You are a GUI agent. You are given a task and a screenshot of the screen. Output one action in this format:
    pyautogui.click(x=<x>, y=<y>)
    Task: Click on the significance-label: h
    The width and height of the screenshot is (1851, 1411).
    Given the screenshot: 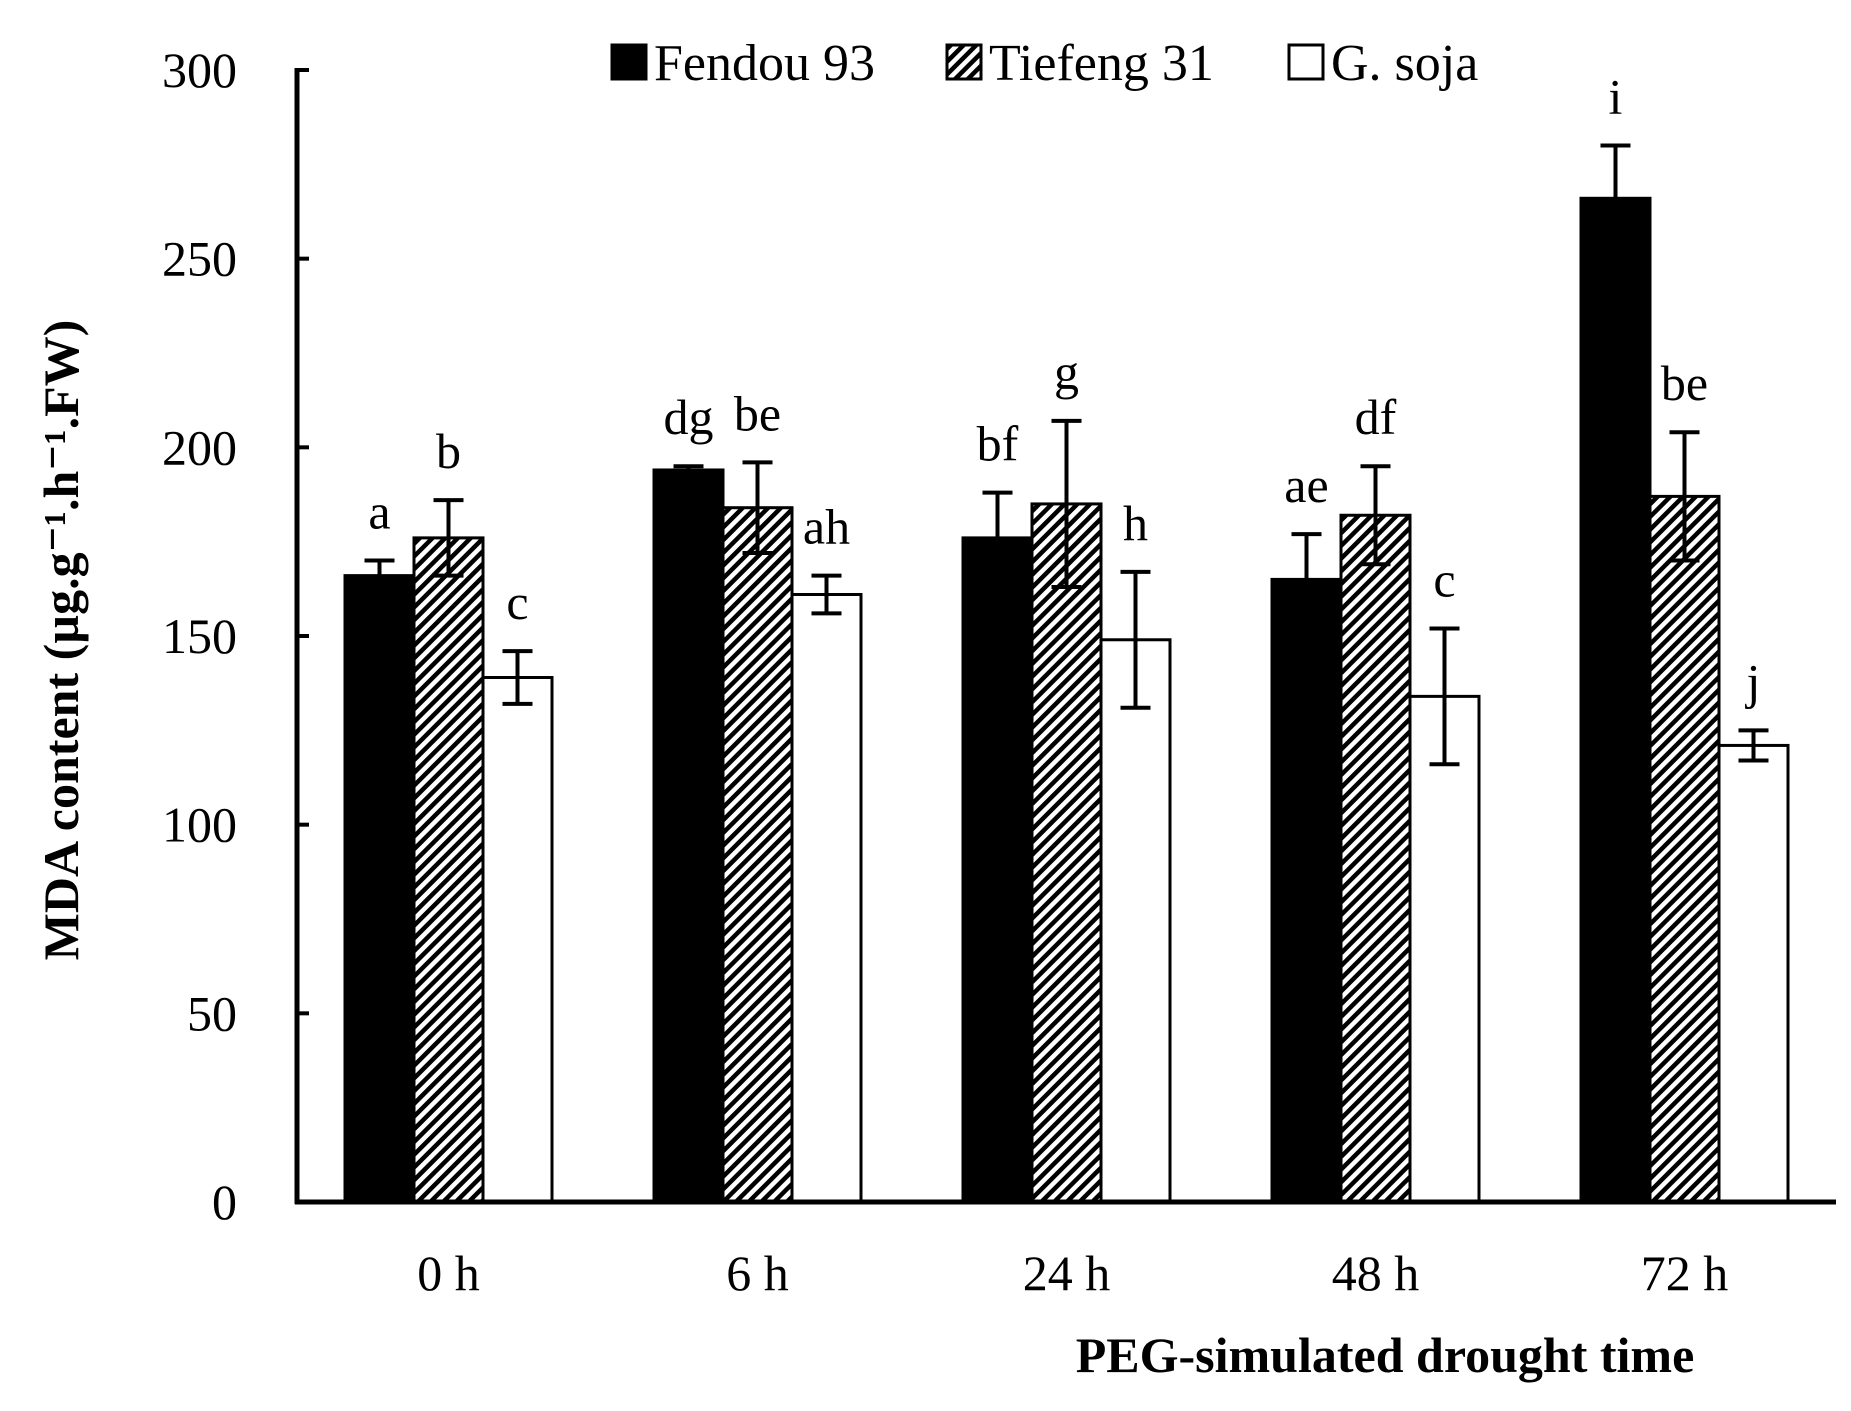 What is the action you would take?
    pyautogui.click(x=1135, y=523)
    